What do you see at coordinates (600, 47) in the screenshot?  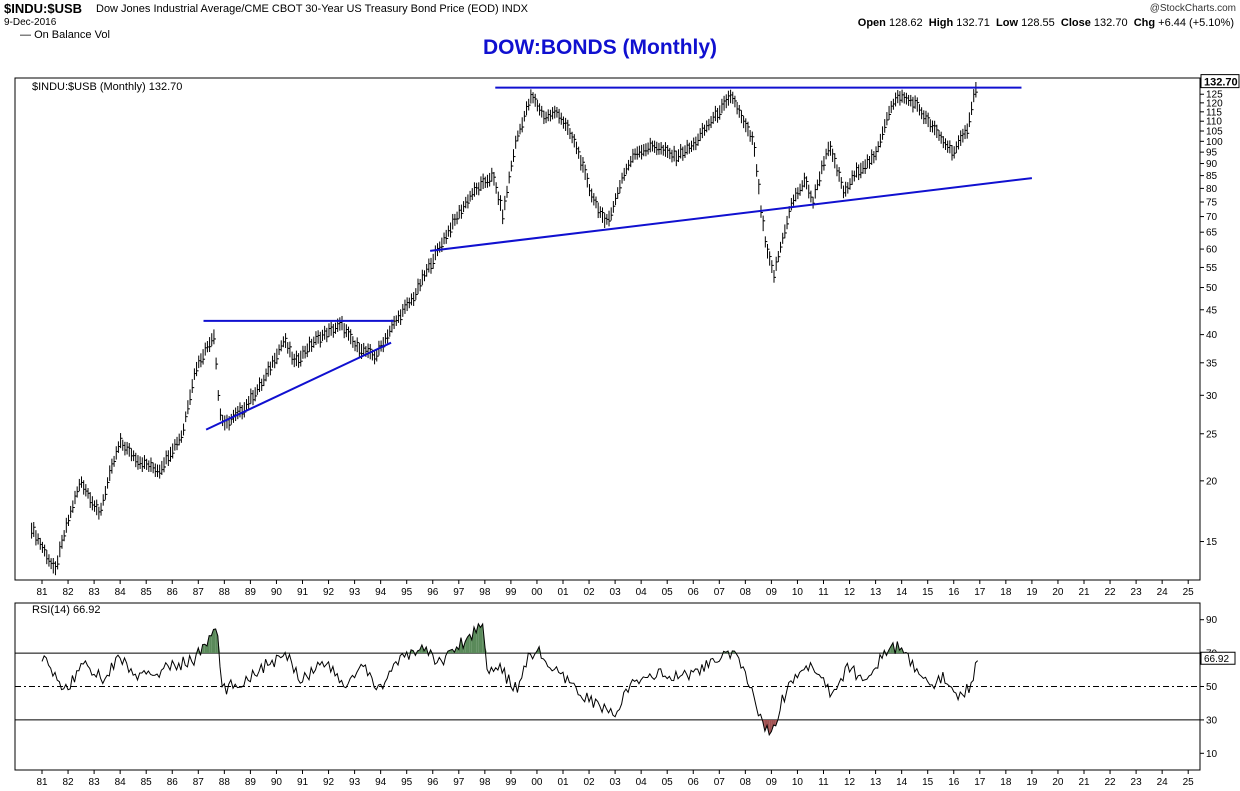 I see `chart-title: DOW:BONDS (Monthly)` at bounding box center [600, 47].